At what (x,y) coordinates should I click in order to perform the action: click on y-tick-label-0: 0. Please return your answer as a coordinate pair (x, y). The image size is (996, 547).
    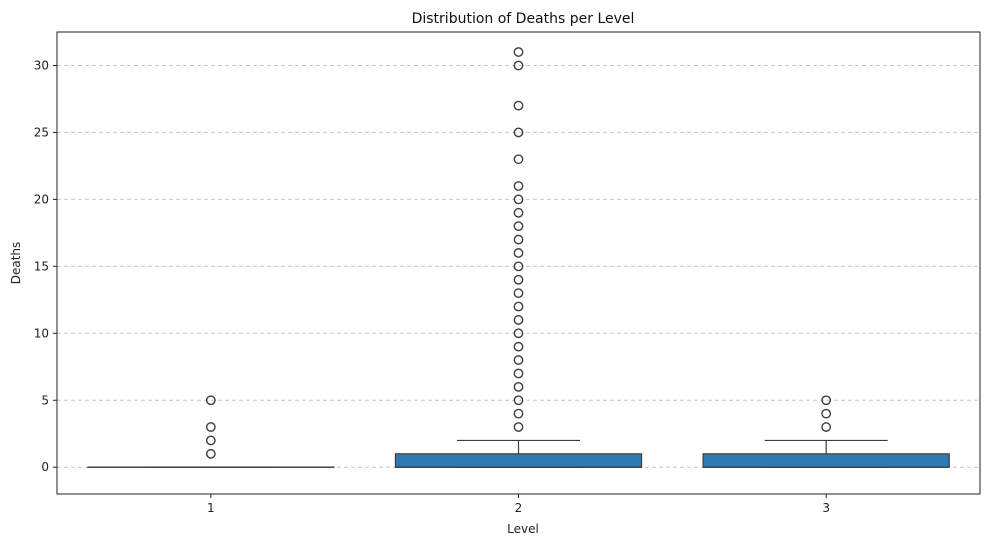
    Looking at the image, I should click on (45, 467).